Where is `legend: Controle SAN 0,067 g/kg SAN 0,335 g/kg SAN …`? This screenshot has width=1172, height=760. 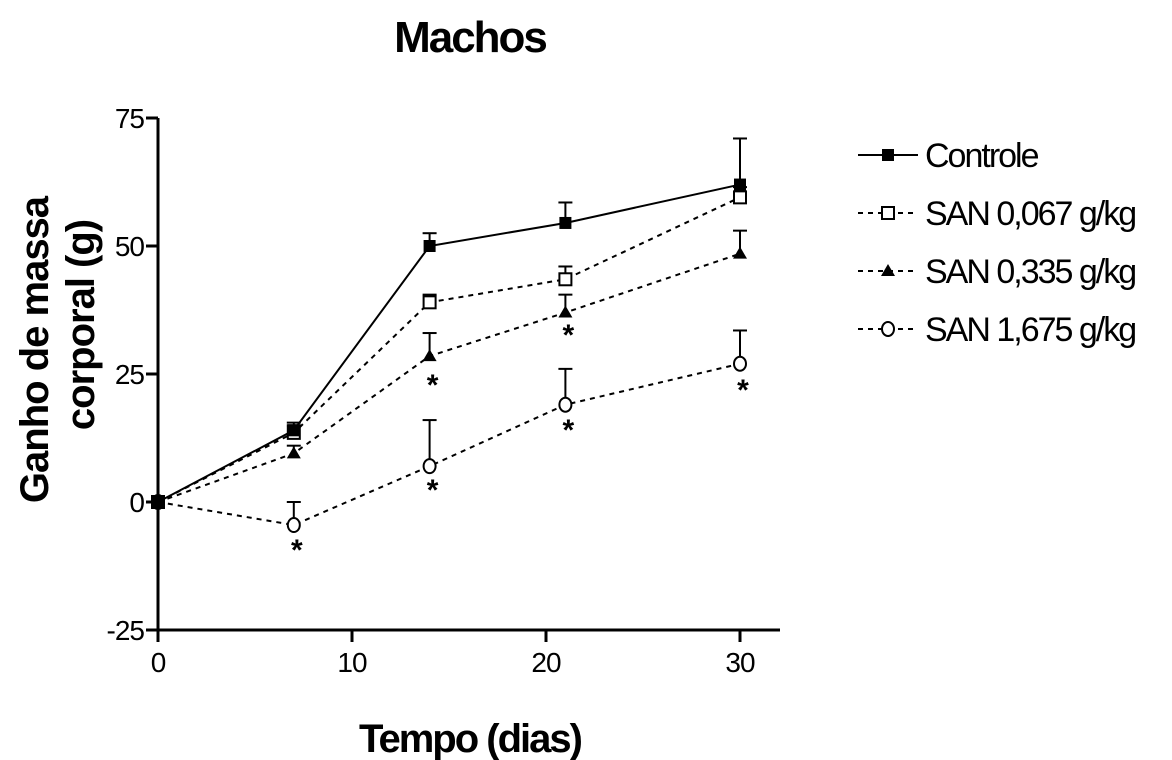 legend: Controle SAN 0,067 g/kg SAN 0,335 g/kg SAN … is located at coordinates (997, 243).